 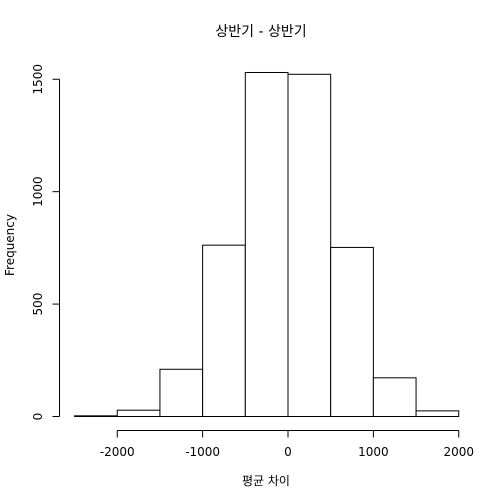 What do you see at coordinates (266, 481) in the screenshot?
I see `x-axis-label: 평균 차이` at bounding box center [266, 481].